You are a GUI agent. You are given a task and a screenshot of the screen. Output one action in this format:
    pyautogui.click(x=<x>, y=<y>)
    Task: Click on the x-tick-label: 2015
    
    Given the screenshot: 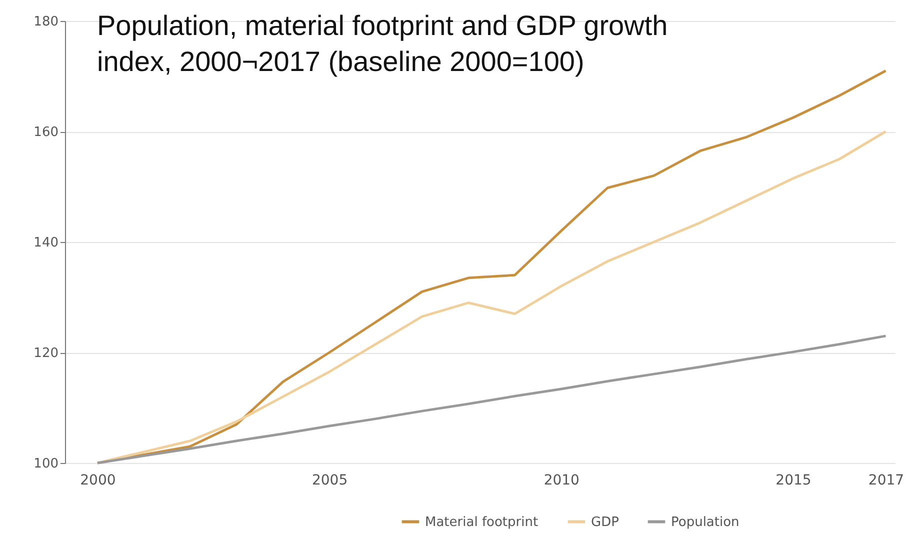 What is the action you would take?
    pyautogui.click(x=794, y=480)
    